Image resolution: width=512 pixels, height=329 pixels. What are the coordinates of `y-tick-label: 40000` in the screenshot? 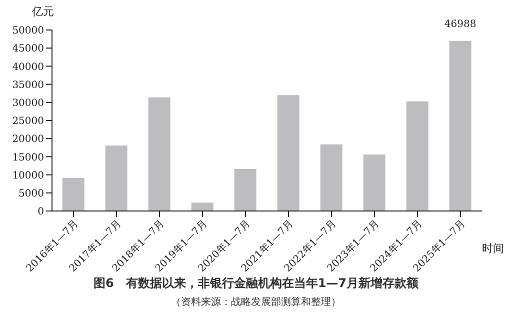 It's located at (28, 67).